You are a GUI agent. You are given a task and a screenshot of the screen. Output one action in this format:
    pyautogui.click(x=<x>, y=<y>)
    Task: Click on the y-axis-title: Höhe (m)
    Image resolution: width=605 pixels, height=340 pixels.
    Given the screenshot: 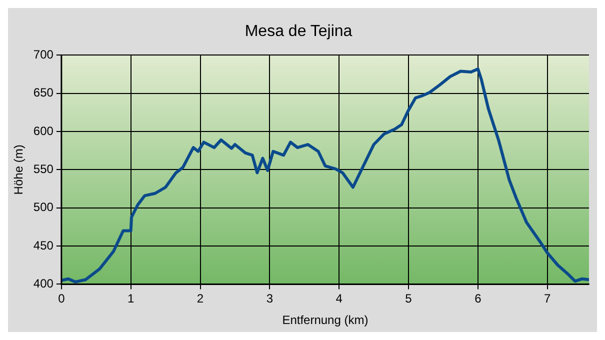 What is the action you would take?
    pyautogui.click(x=19, y=169)
    